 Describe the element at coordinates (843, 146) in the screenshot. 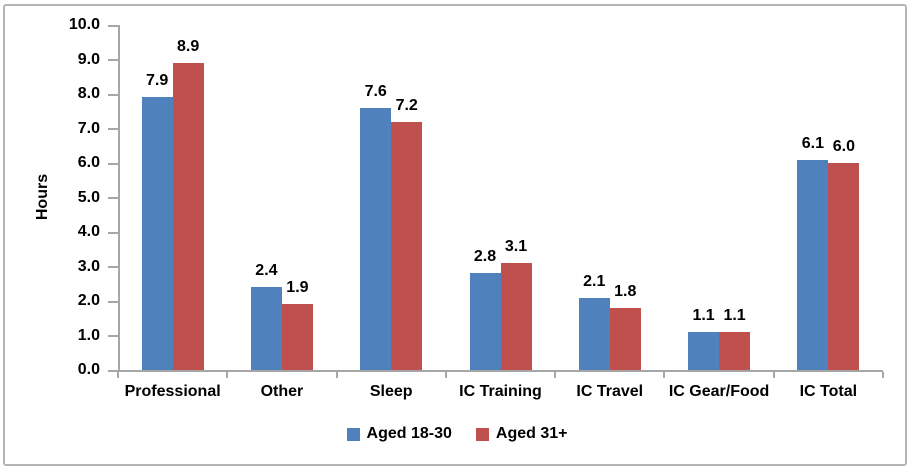

I see `data-label-aged-31-ic-total: 6.0` at that location.